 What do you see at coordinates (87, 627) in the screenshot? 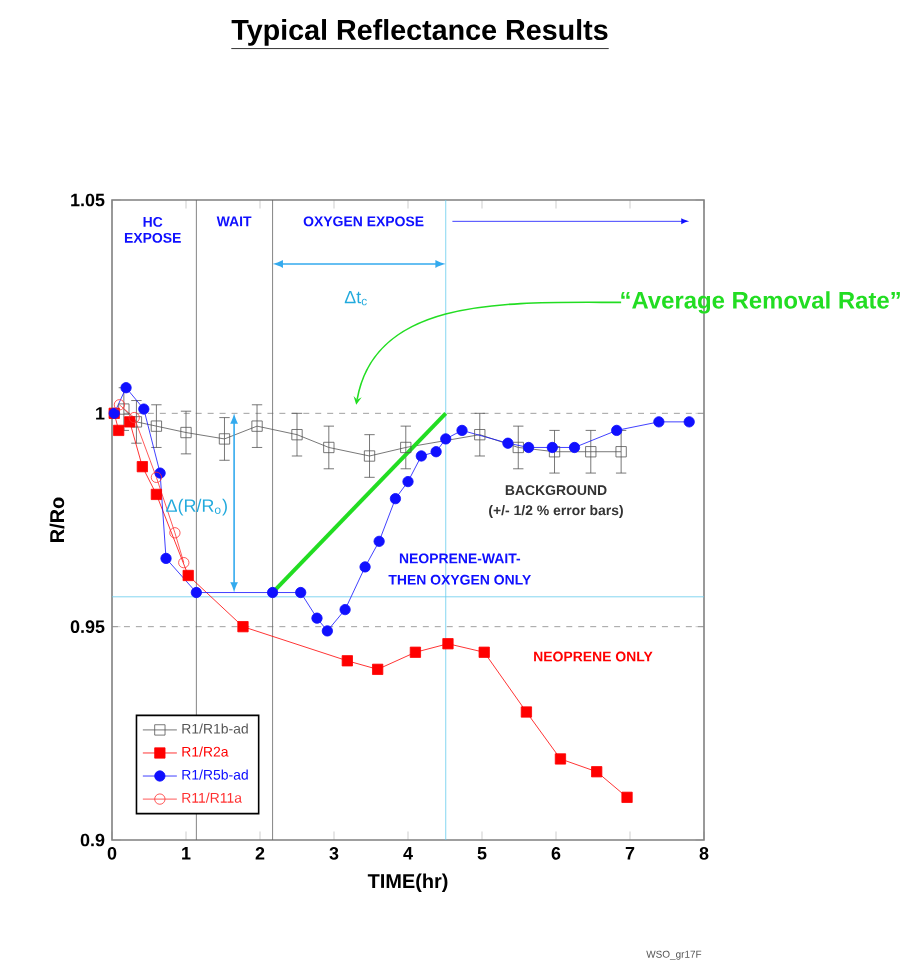
I see `y-tick-label: 0.95` at bounding box center [87, 627].